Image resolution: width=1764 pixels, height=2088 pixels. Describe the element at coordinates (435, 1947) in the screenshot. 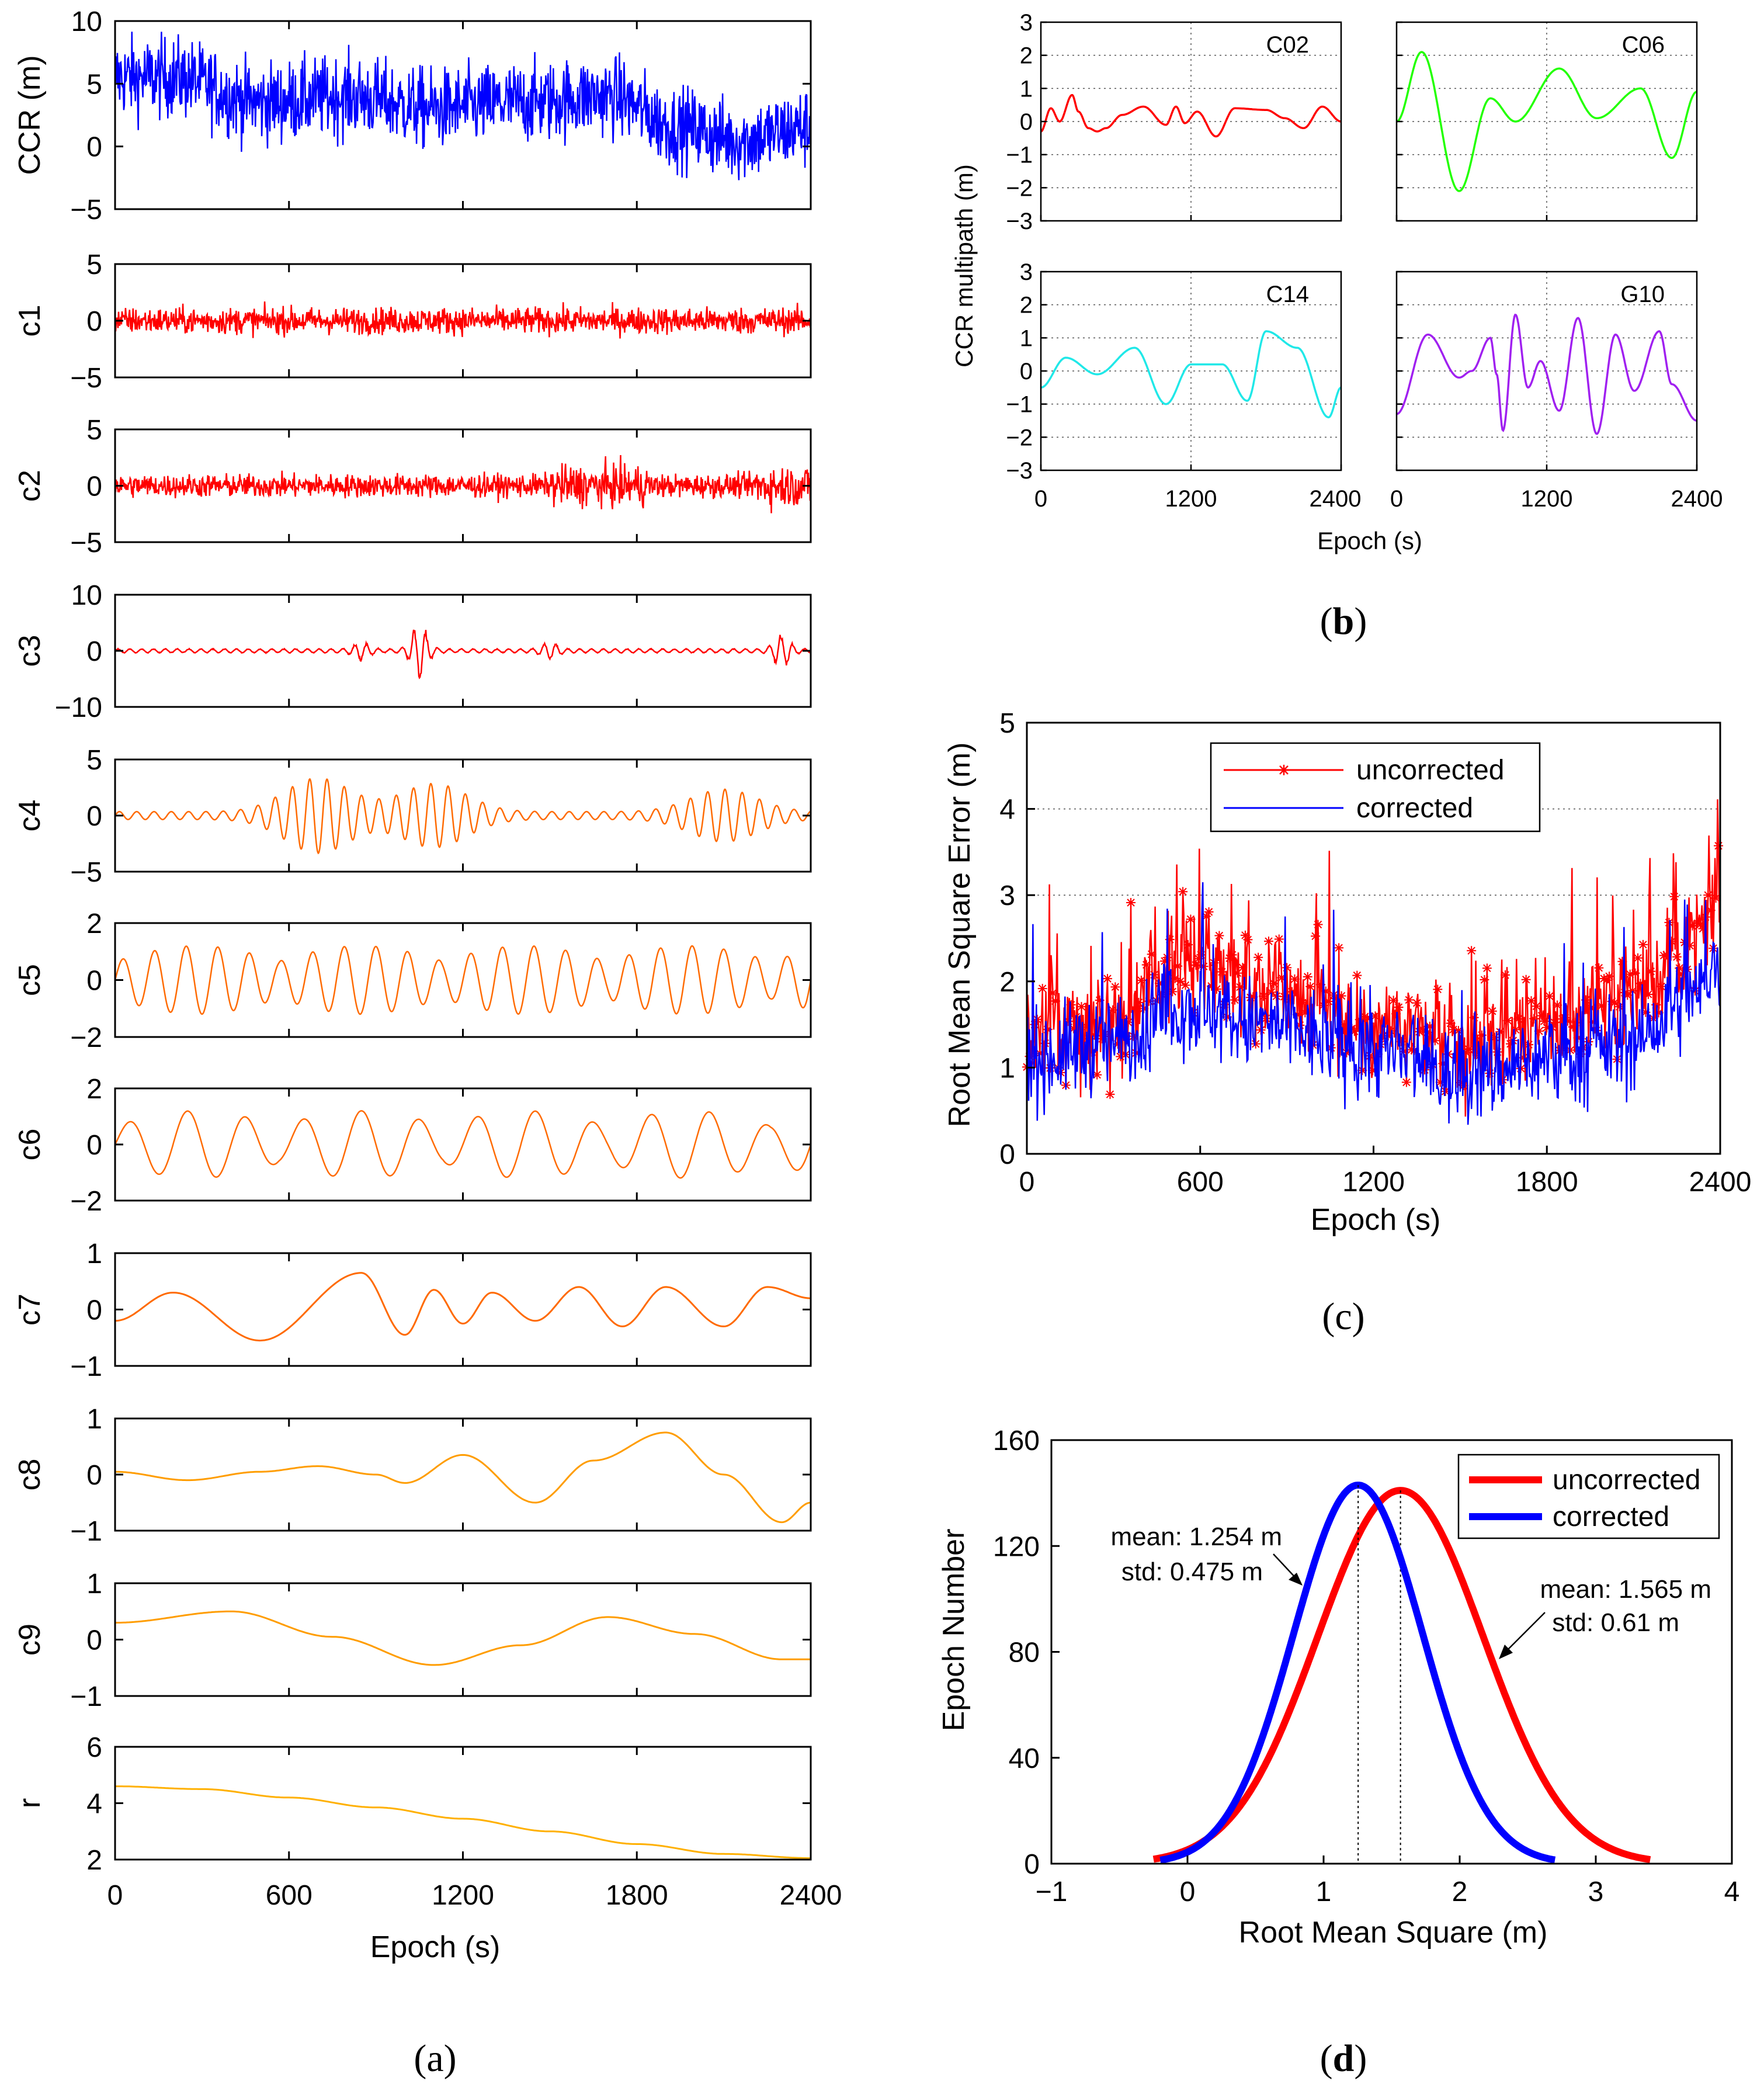

I see `panel-a-xlabel: Epoch (s)` at that location.